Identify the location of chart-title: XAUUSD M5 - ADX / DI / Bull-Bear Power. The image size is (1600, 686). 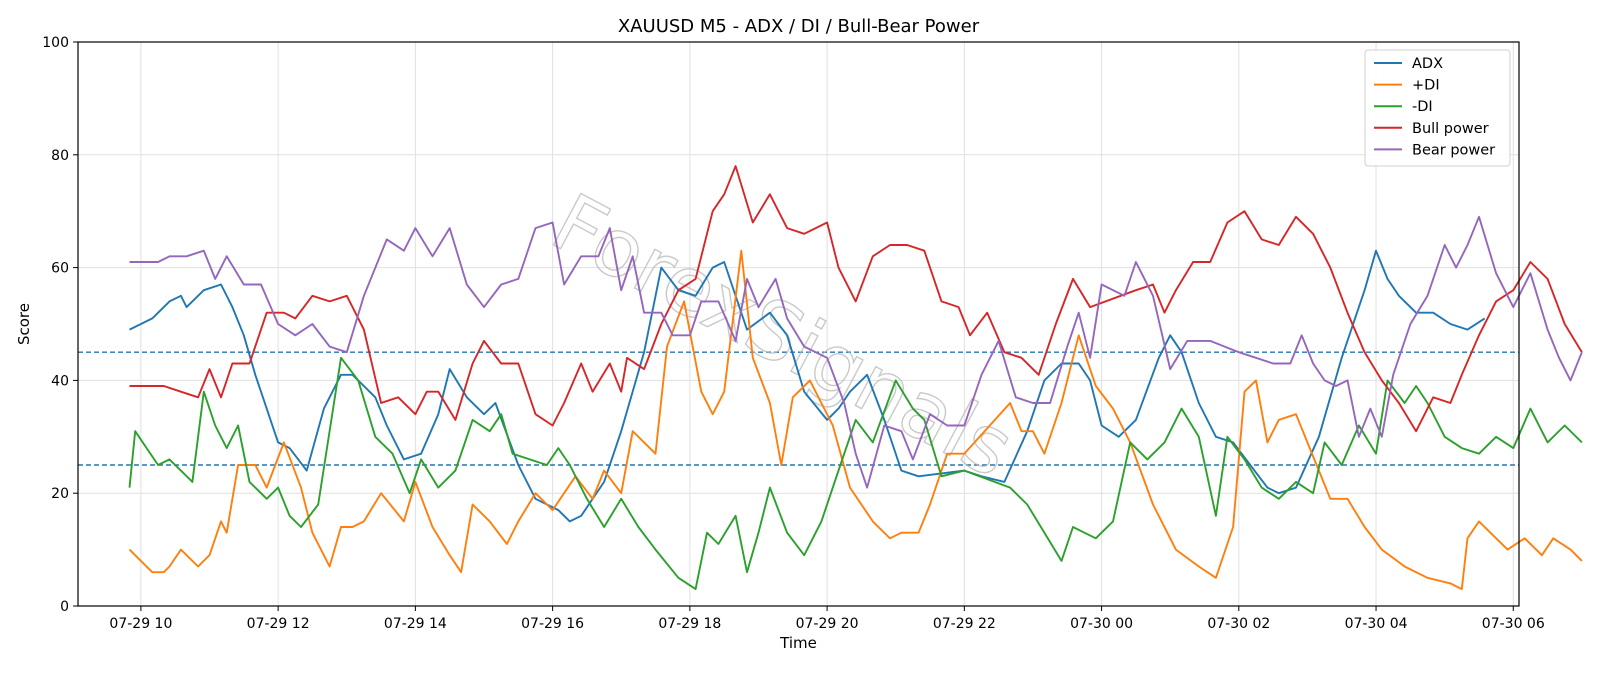
(799, 26).